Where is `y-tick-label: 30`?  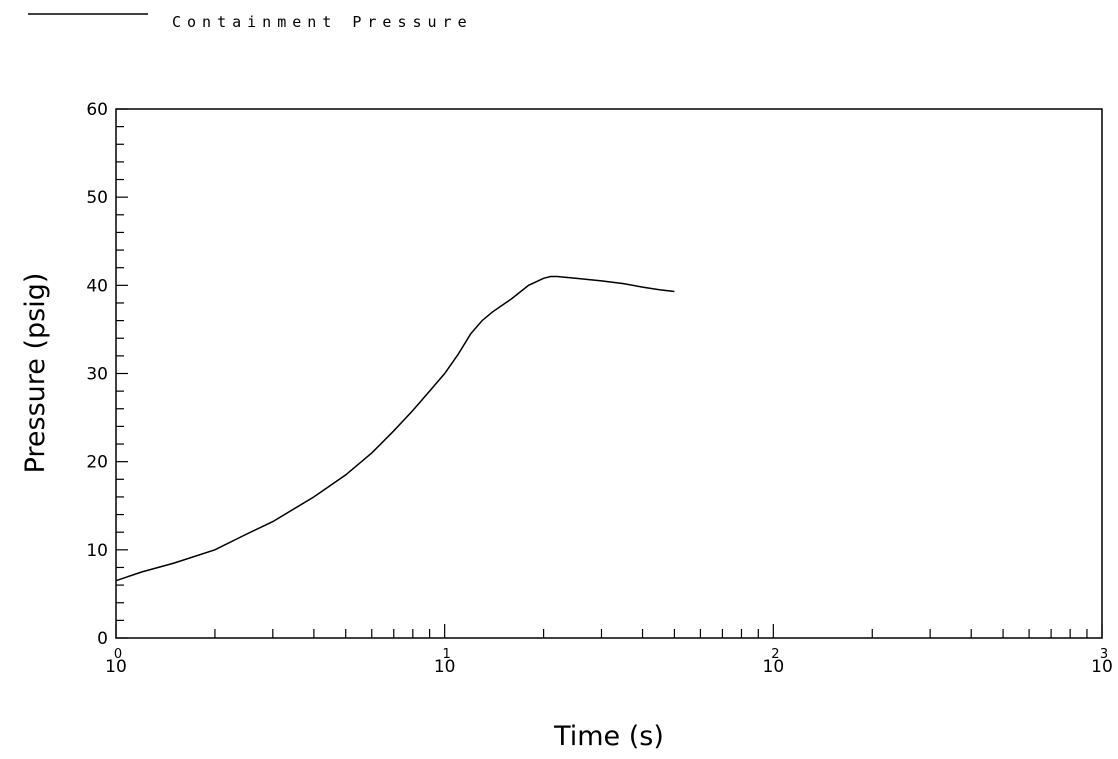 y-tick-label: 30 is located at coordinates (97, 375).